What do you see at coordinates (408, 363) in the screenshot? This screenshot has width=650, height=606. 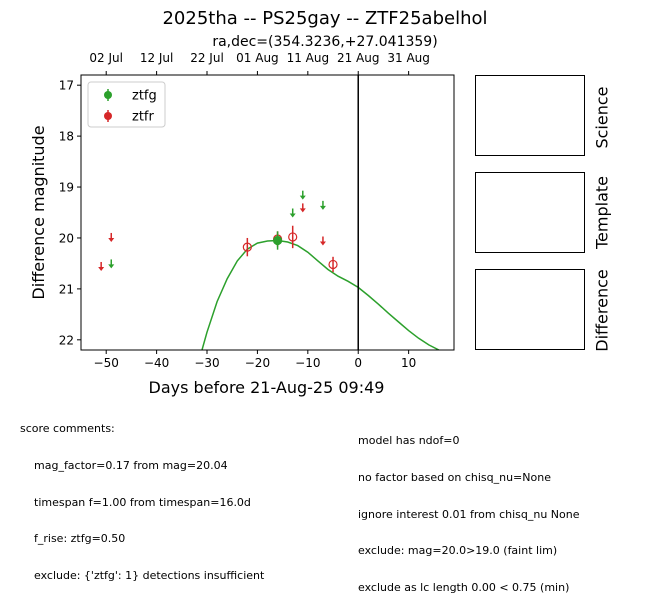 I see `x-tick-label: 10` at bounding box center [408, 363].